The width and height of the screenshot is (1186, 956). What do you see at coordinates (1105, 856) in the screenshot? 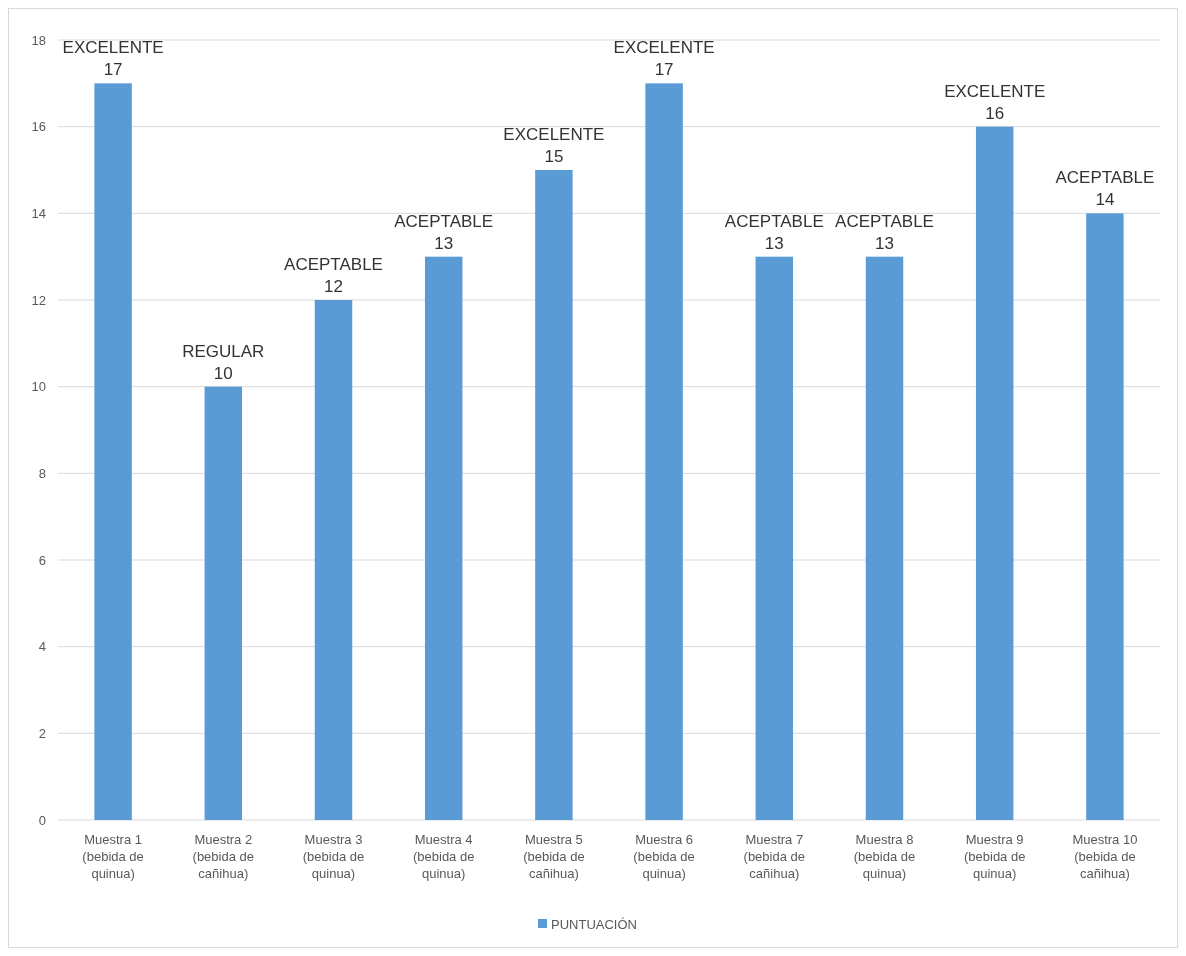
I see `x-tick-label: Muestra 10 (bebida de cañihua)` at bounding box center [1105, 856].